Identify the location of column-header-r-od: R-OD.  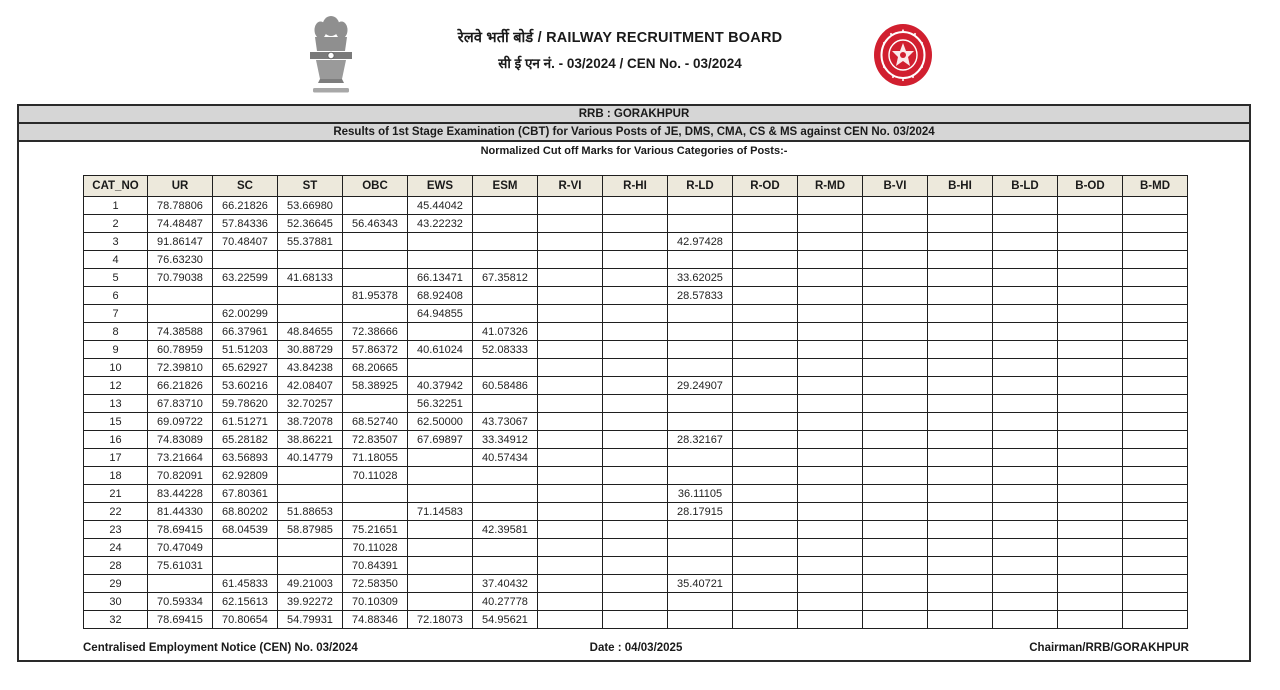
(765, 186).